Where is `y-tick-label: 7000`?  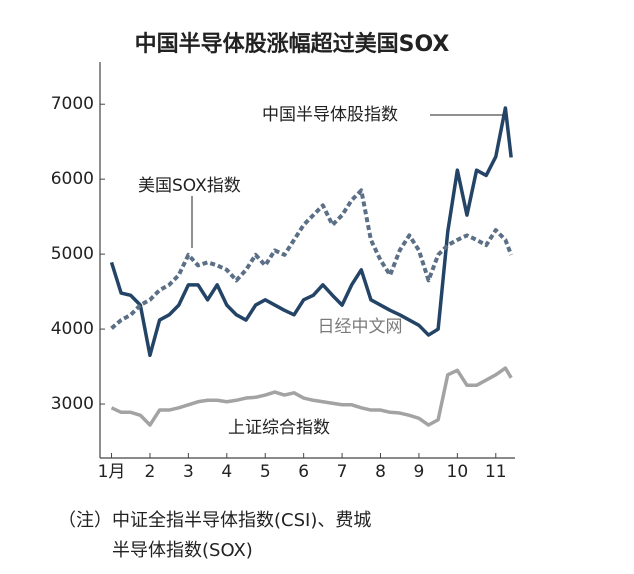 y-tick-label: 7000 is located at coordinates (72, 104).